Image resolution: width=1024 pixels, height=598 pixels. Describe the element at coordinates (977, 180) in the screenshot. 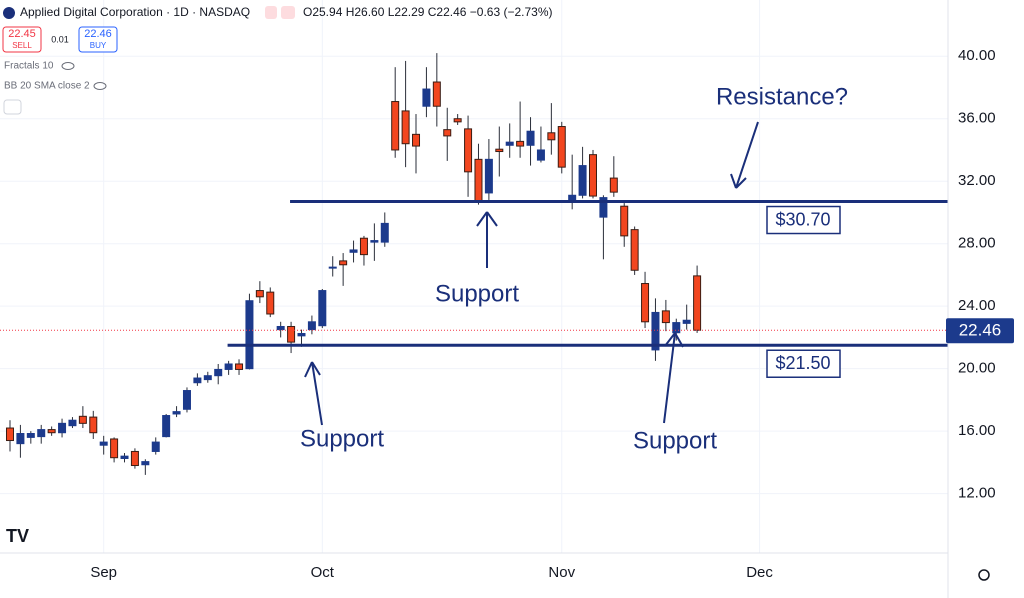

I see `y-tick-label: 32.00` at that location.